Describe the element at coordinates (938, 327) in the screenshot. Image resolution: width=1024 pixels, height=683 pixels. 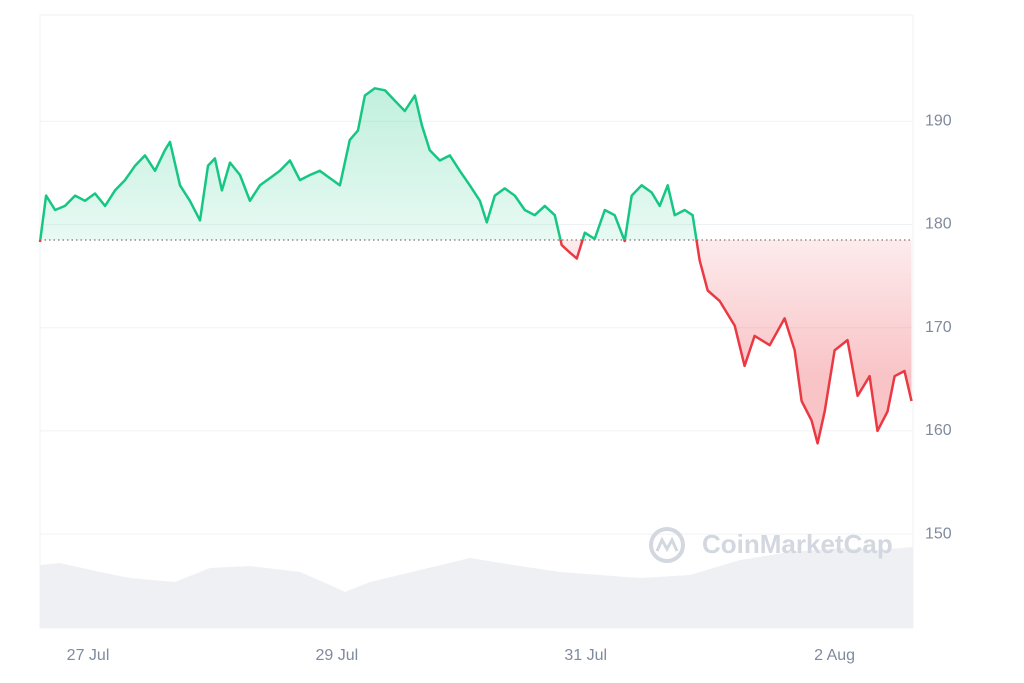
I see `y-tick-label: 170` at that location.